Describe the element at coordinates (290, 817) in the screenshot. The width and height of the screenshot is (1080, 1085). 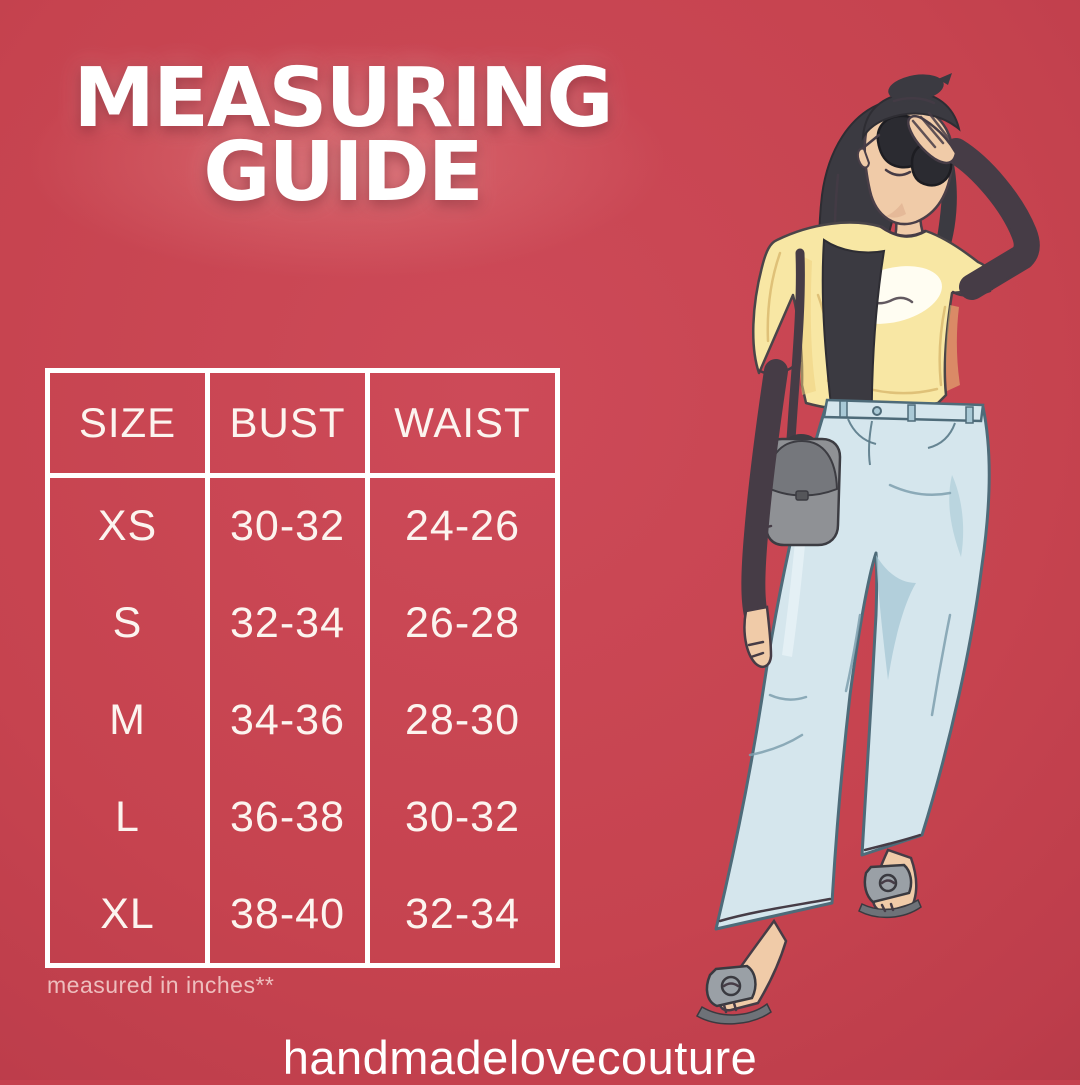
I see `table-cell-bust: 36-38` at that location.